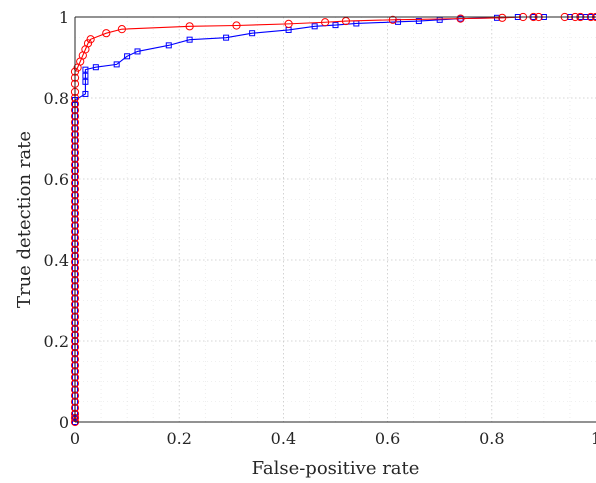 The image size is (596, 483). What do you see at coordinates (283, 438) in the screenshot?
I see `x-tick-label: 0.4` at bounding box center [283, 438].